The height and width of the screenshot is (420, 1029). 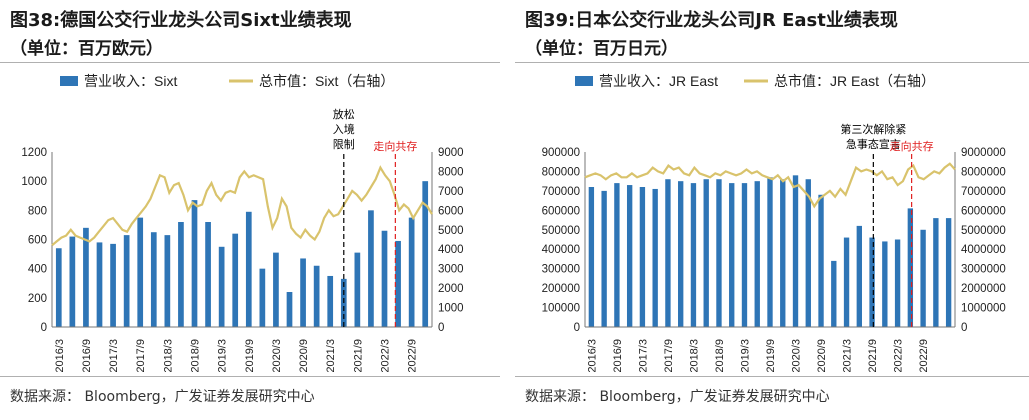 What do you see at coordinates (561, 250) in the screenshot?
I see `y-left-tick-label: 400000` at bounding box center [561, 250].